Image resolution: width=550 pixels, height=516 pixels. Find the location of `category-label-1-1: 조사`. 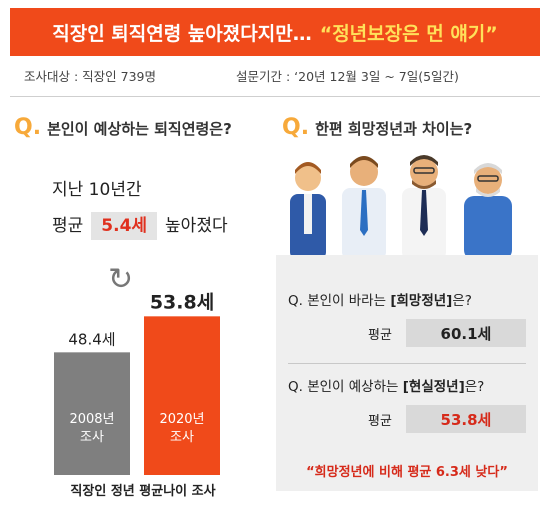

category-label-1-1: 조사 is located at coordinates (182, 437).